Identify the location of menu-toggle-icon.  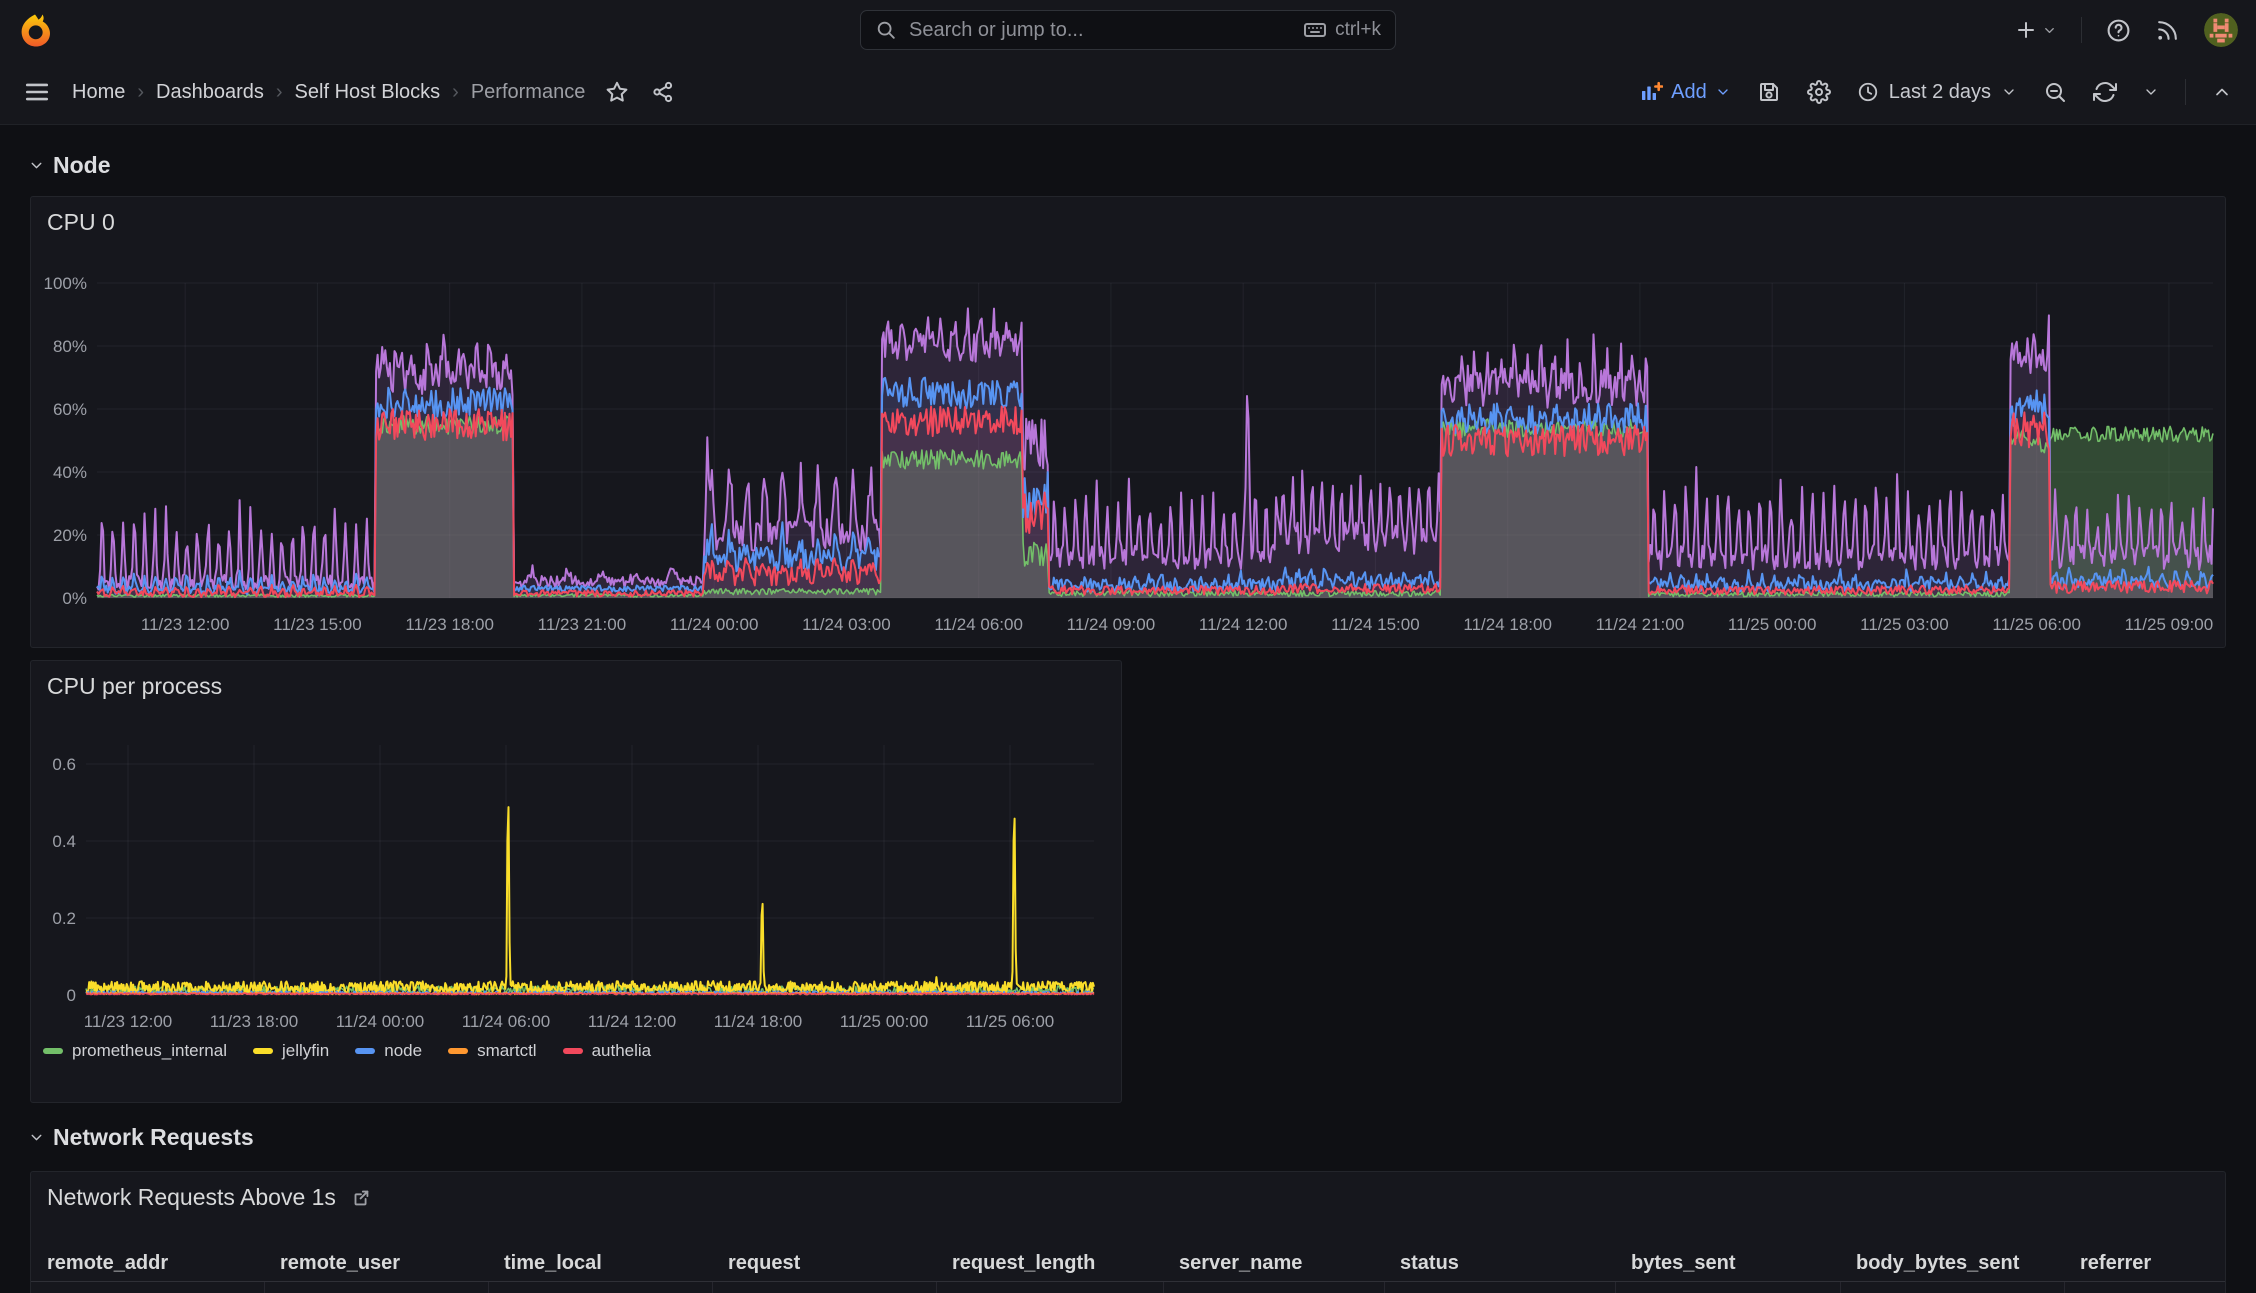
(37, 92).